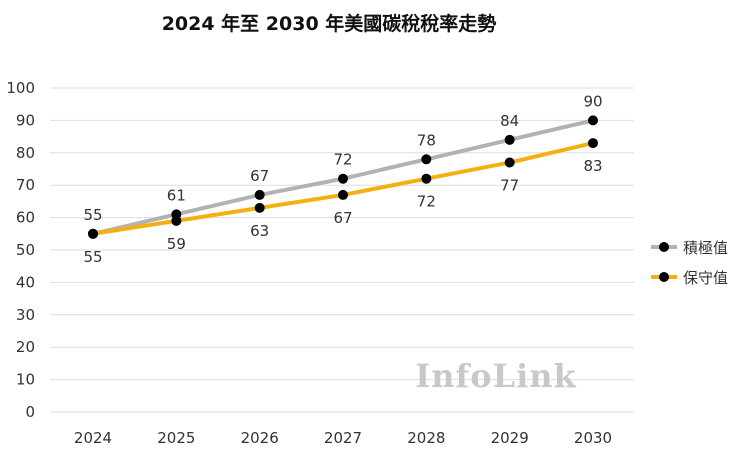  I want to click on y-tick-label: 60, so click(25, 218).